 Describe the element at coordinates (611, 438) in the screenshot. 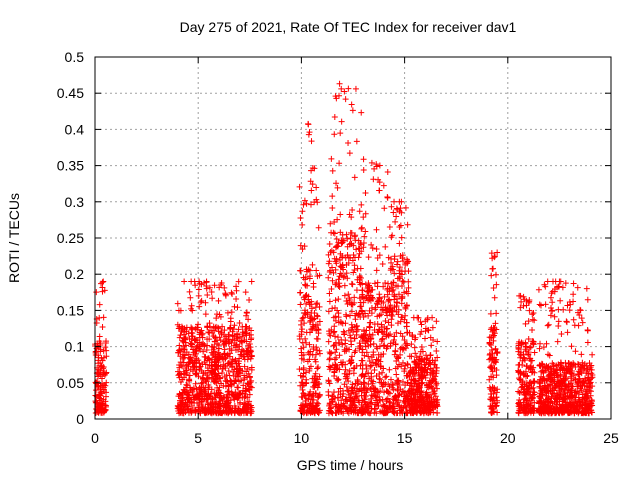

I see `x-tick-label: 25` at that location.